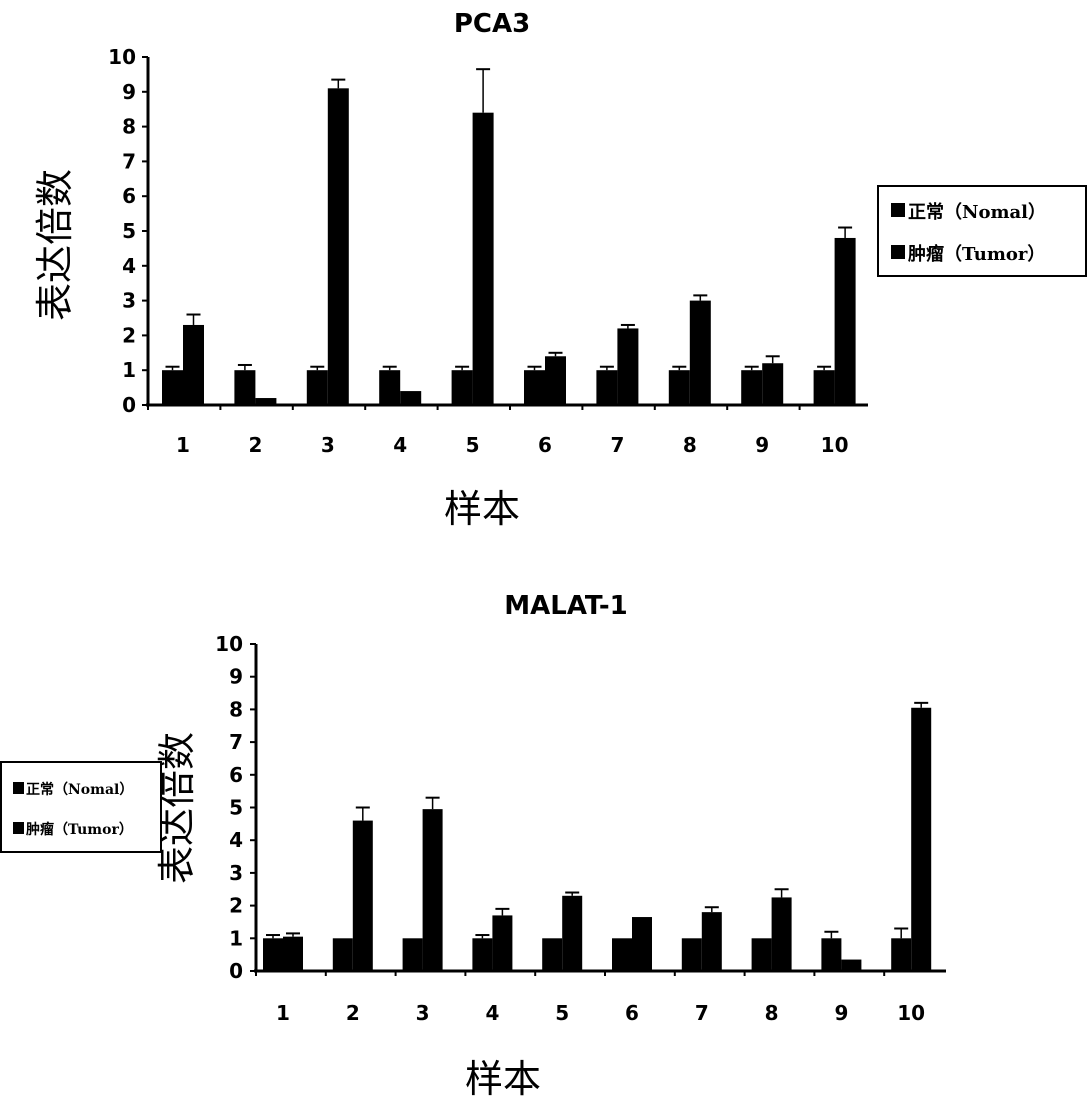 The height and width of the screenshot is (1112, 1088). I want to click on malat1-x-tick-label: 9, so click(841, 1013).